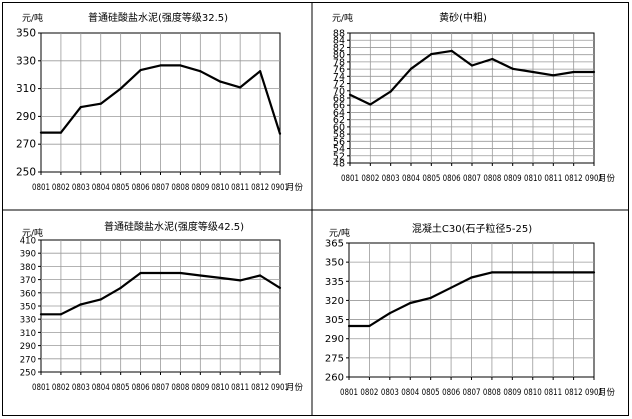 Image resolution: width=632 pixels, height=419 pixels. I want to click on y-tick-label: 305, so click(334, 320).